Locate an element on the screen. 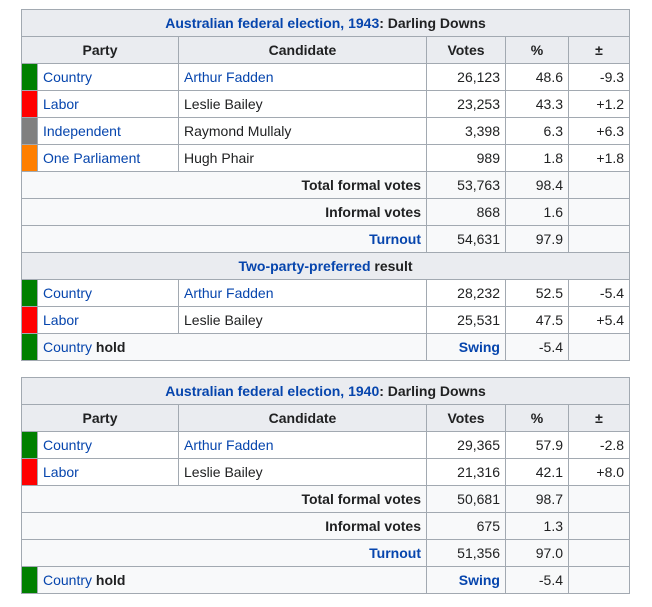  pct-cell: 1.8 is located at coordinates (537, 158).